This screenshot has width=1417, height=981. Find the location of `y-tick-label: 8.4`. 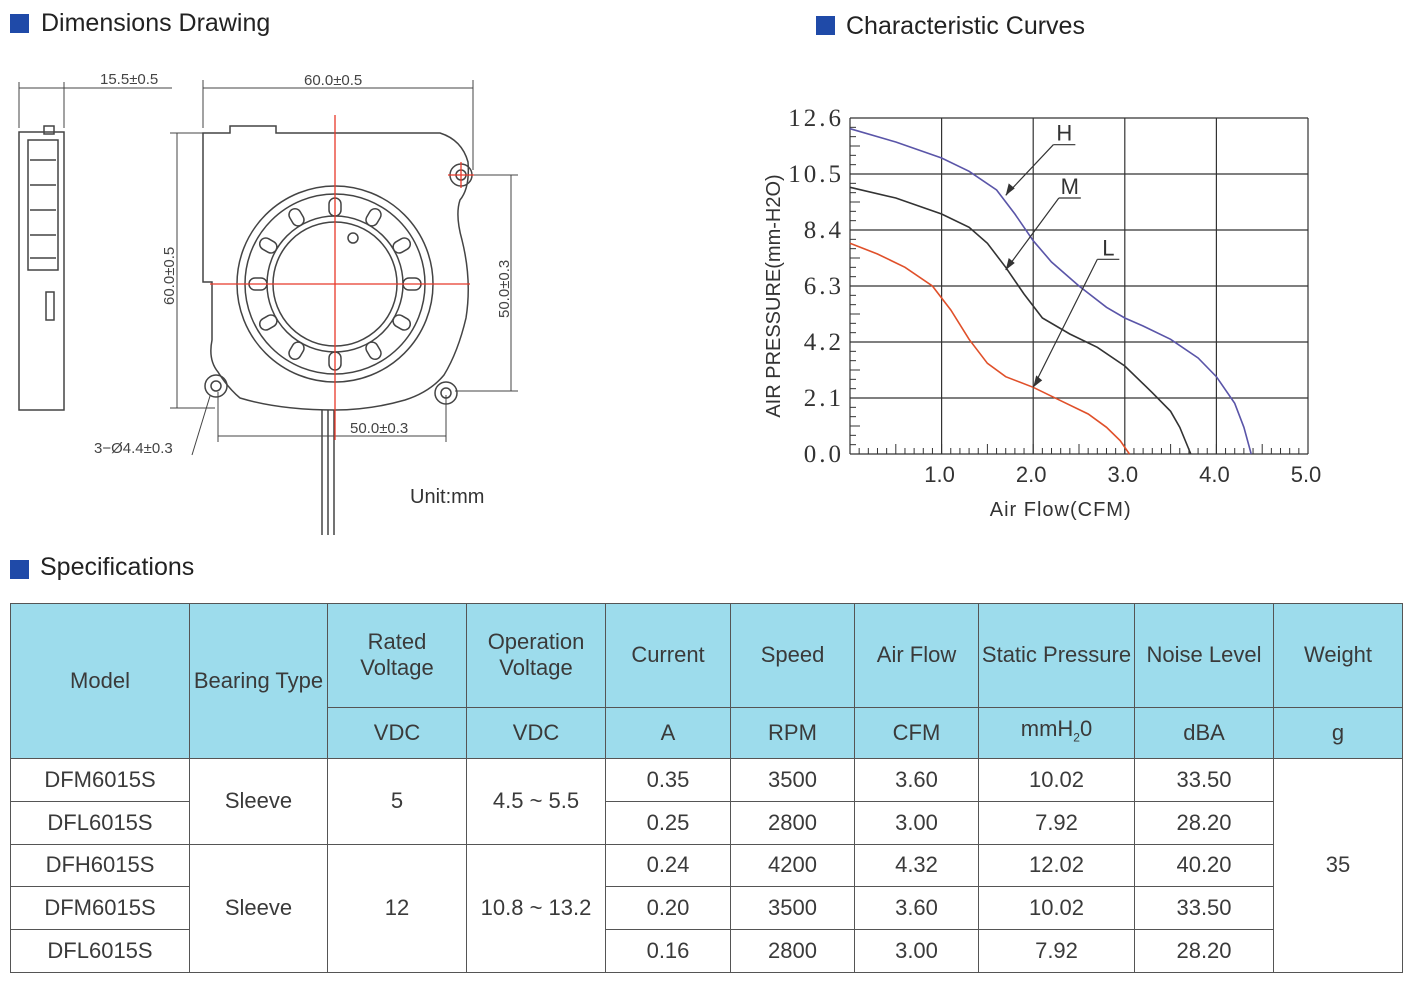

y-tick-label: 8.4 is located at coordinates (824, 230).